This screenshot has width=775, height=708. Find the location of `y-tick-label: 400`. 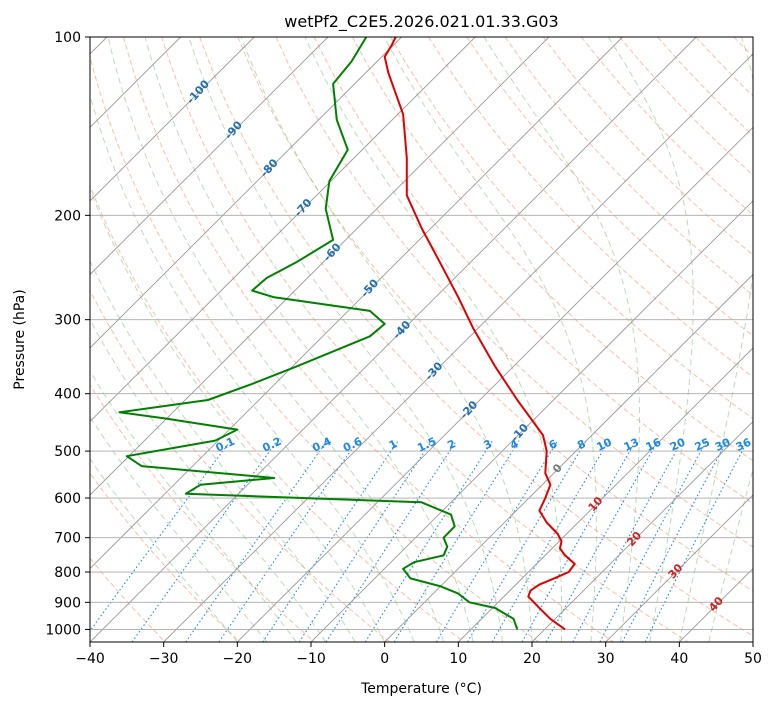

y-tick-label: 400 is located at coordinates (67, 395).